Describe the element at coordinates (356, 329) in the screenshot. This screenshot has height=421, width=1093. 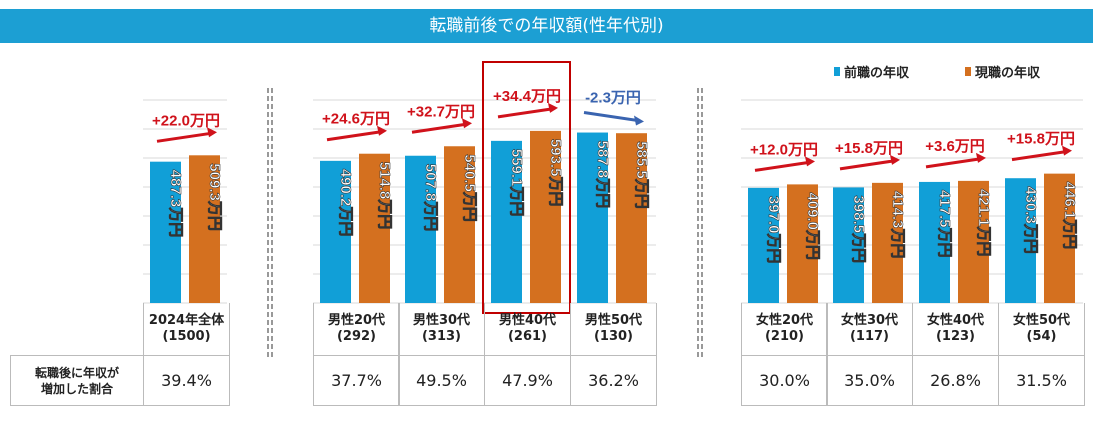
I see `category-label: 男性20代 (292)` at that location.